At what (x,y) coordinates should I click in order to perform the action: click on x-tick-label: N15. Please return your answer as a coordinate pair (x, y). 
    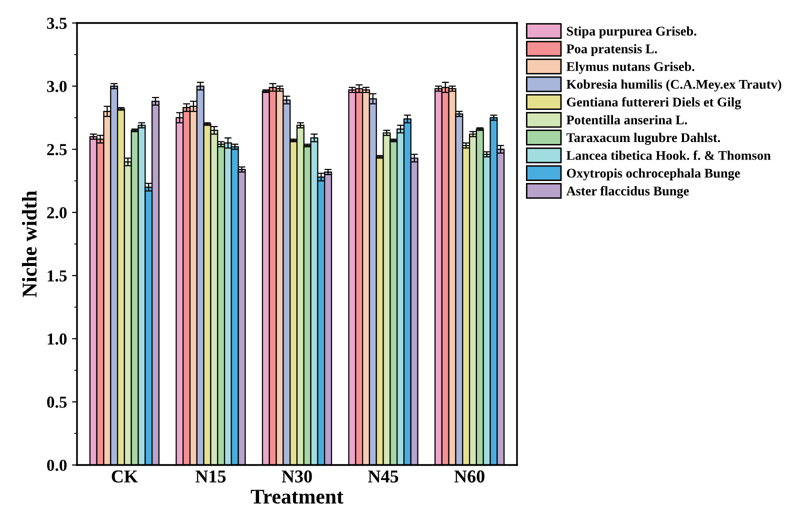
    Looking at the image, I should click on (211, 476).